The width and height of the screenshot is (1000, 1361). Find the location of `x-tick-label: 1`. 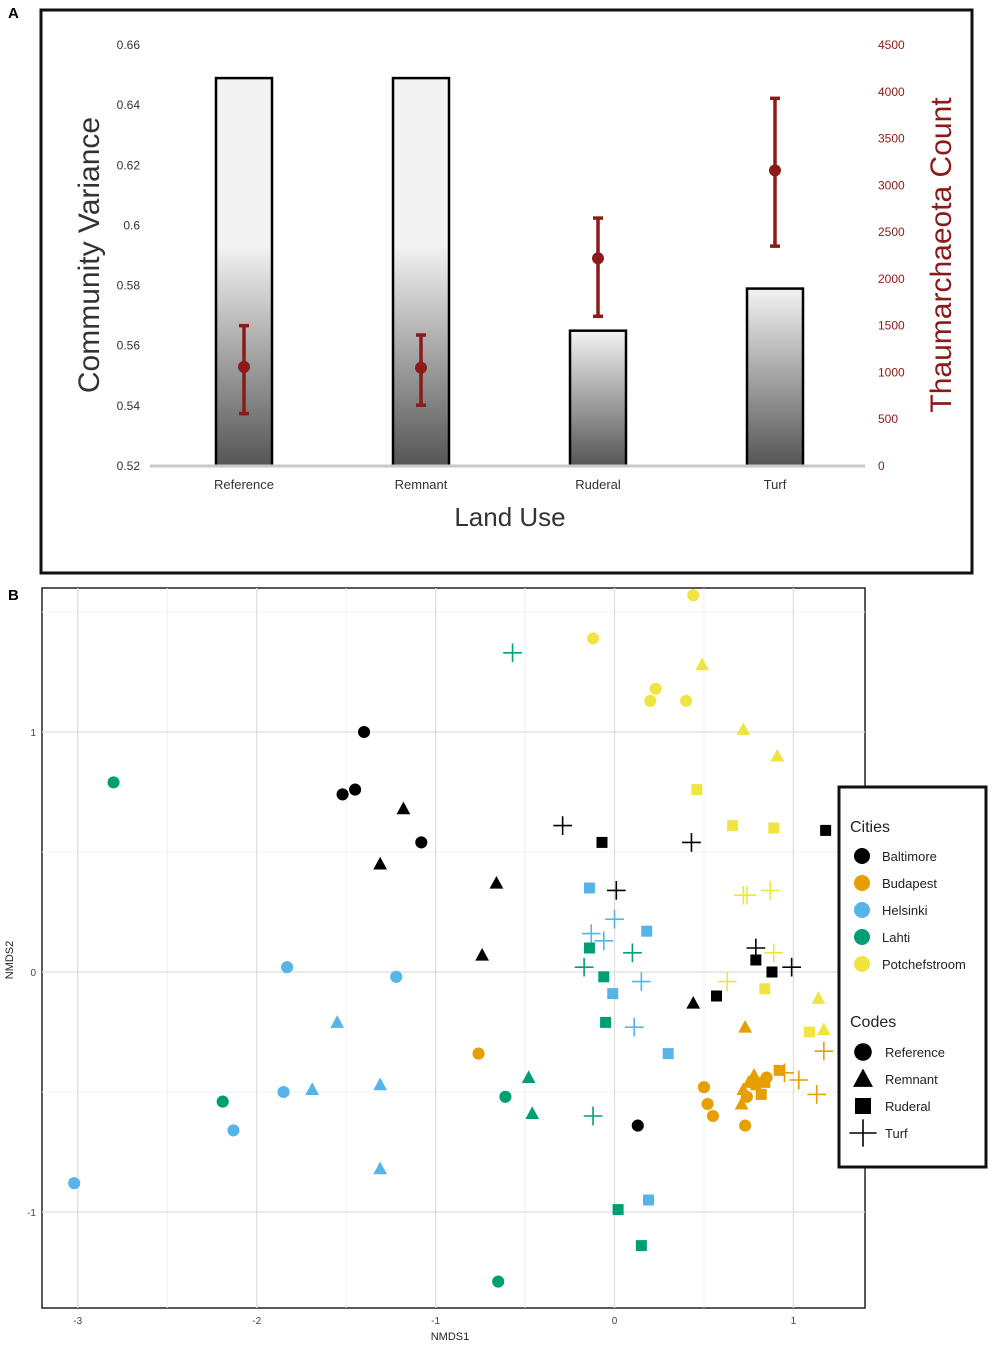

x-tick-label: 1 is located at coordinates (794, 1321).